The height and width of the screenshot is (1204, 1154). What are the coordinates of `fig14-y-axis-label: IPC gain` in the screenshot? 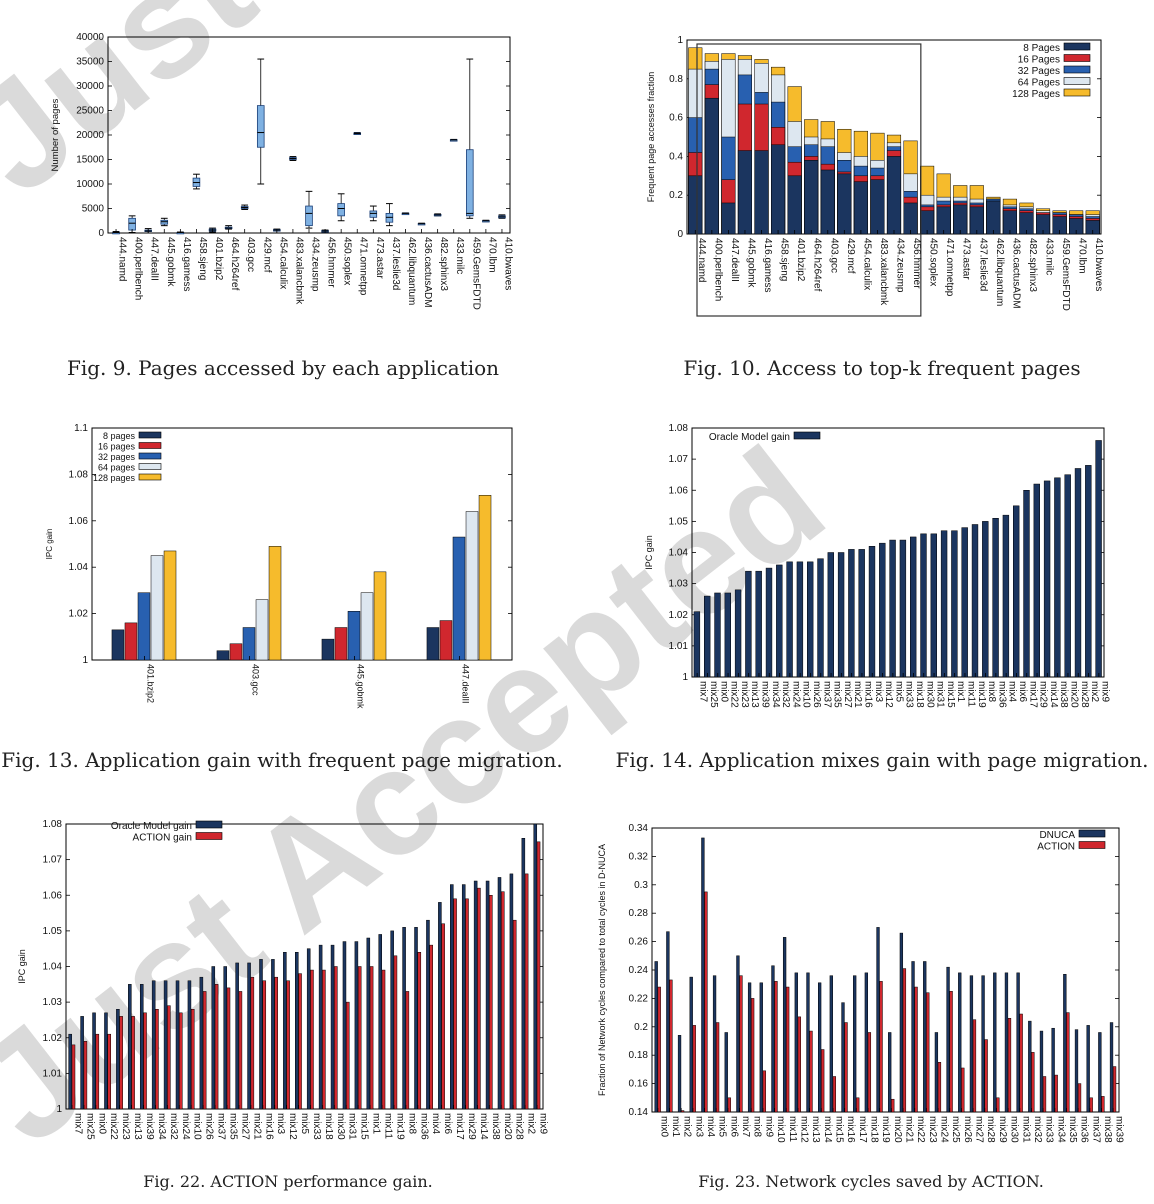 It's located at (649, 552).